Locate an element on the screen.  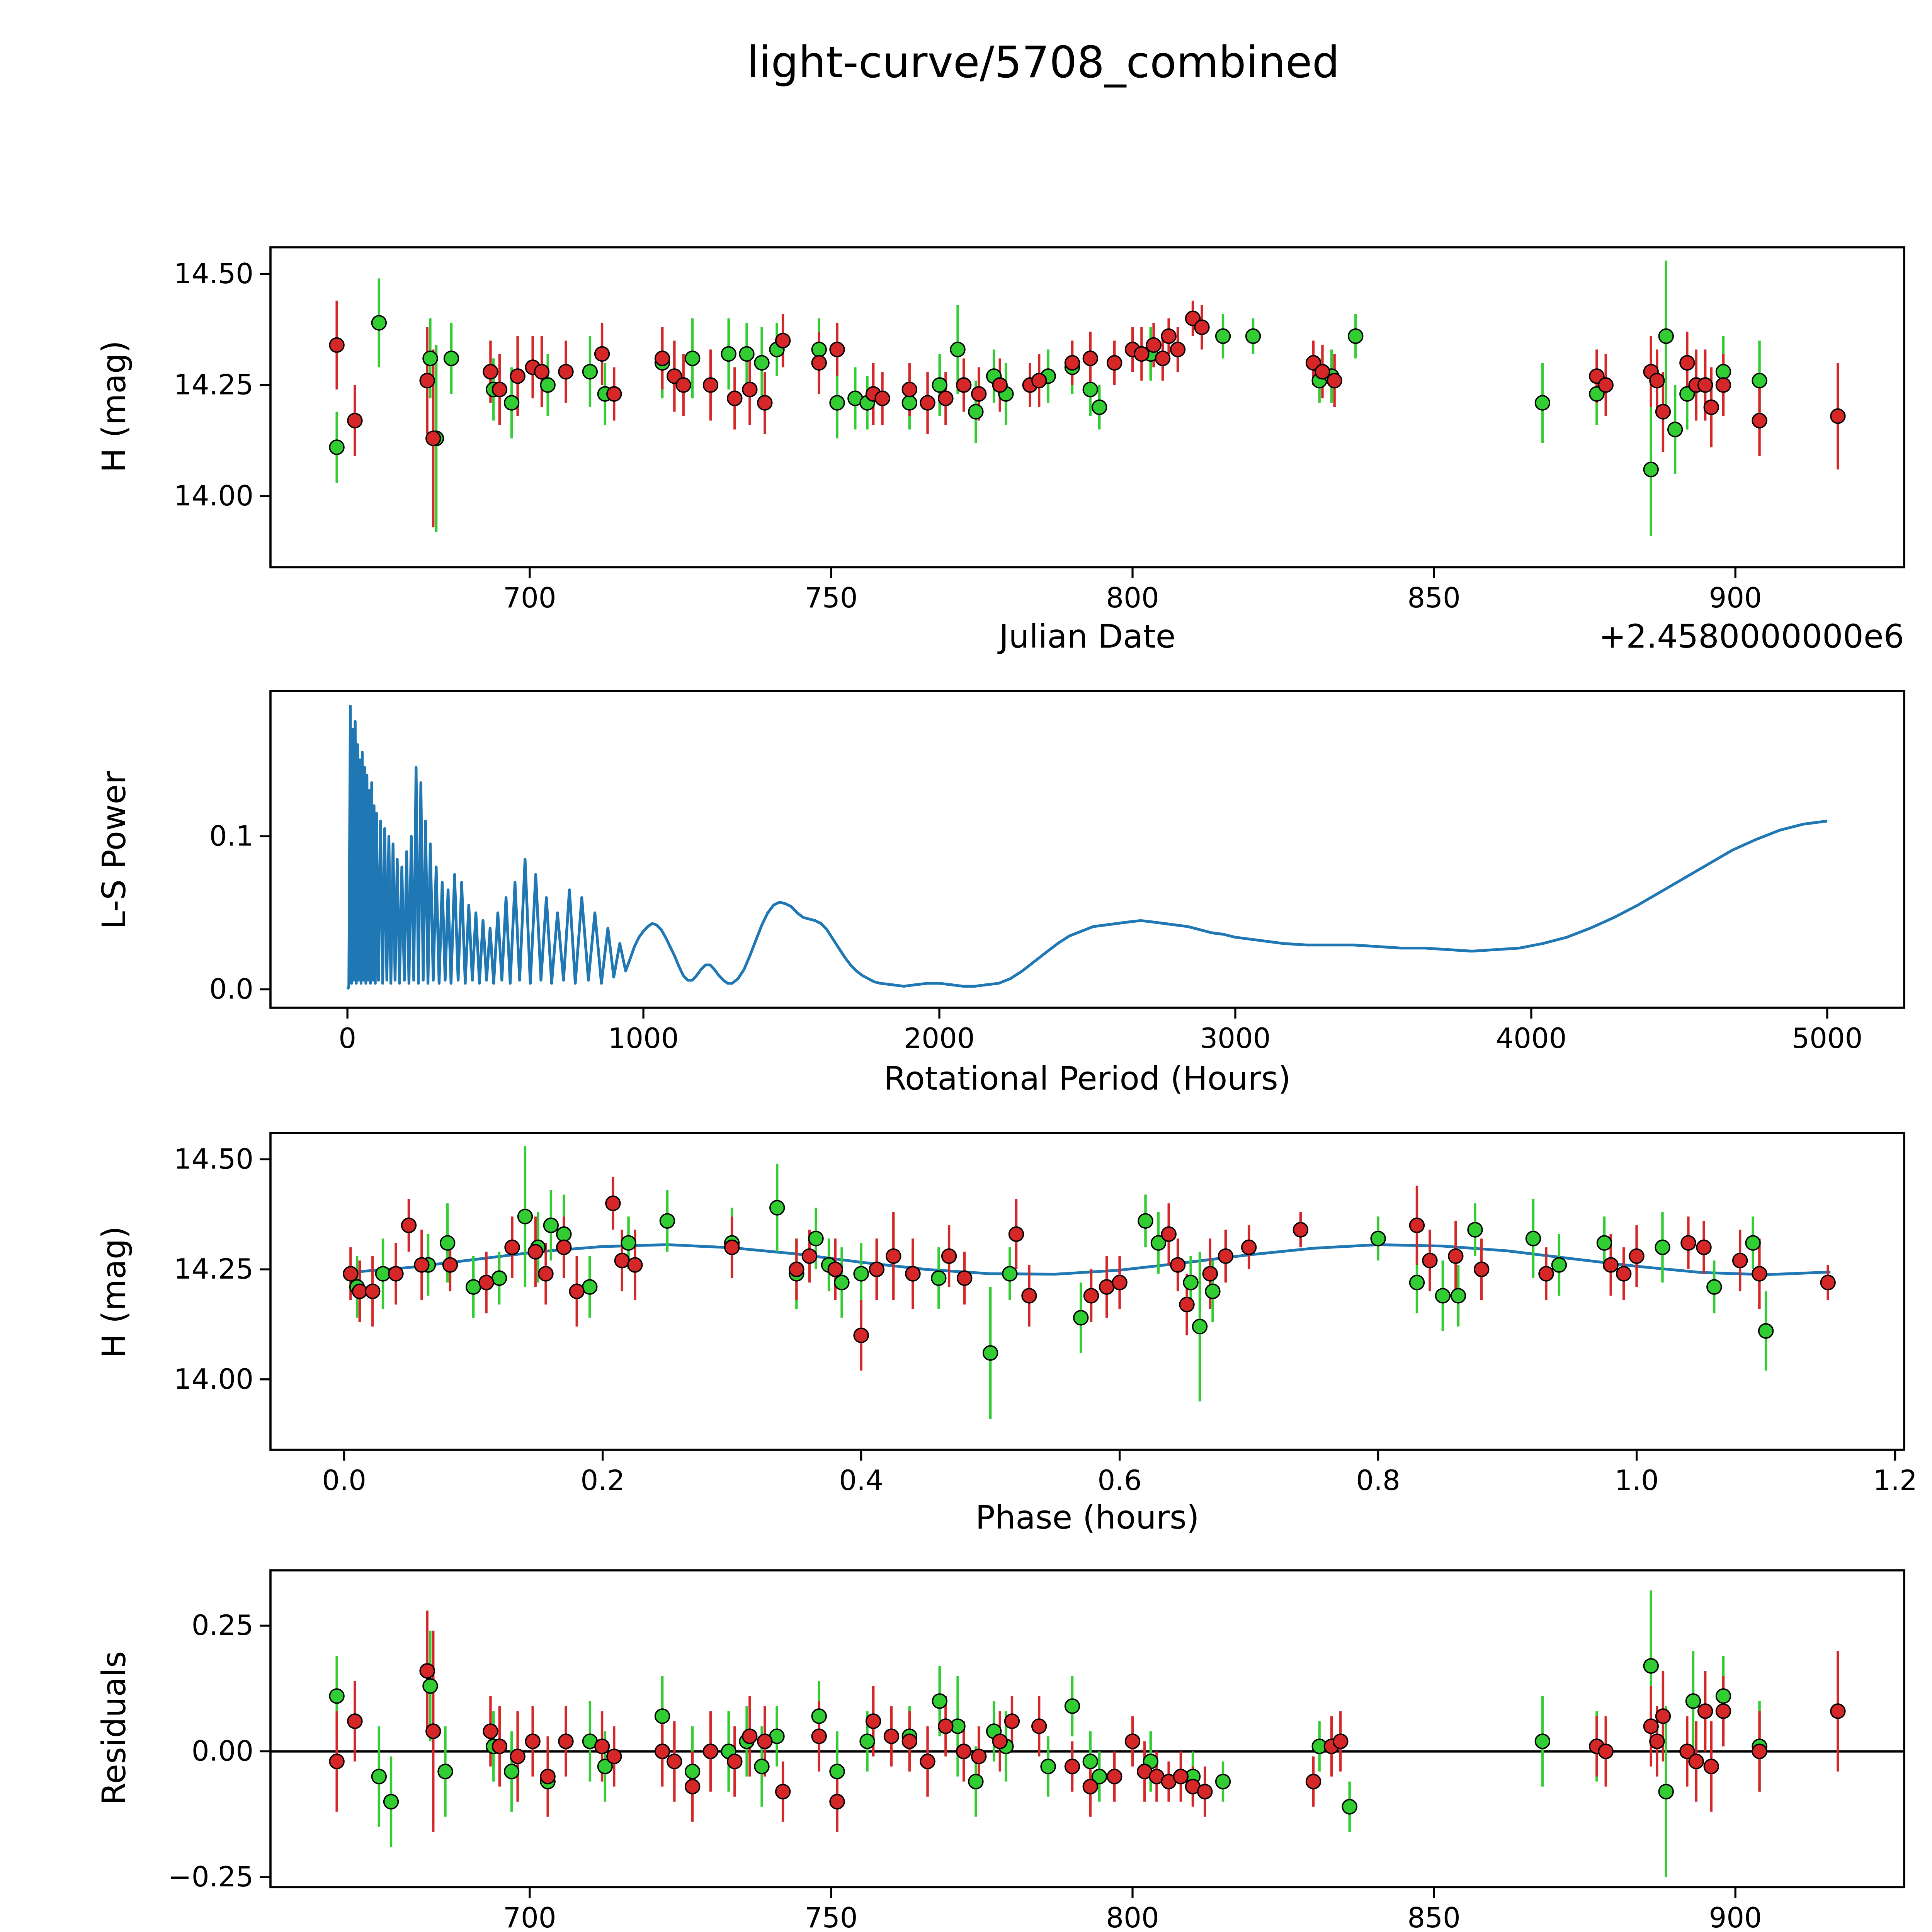
svg-text: 0.2 is located at coordinates (603, 1481).